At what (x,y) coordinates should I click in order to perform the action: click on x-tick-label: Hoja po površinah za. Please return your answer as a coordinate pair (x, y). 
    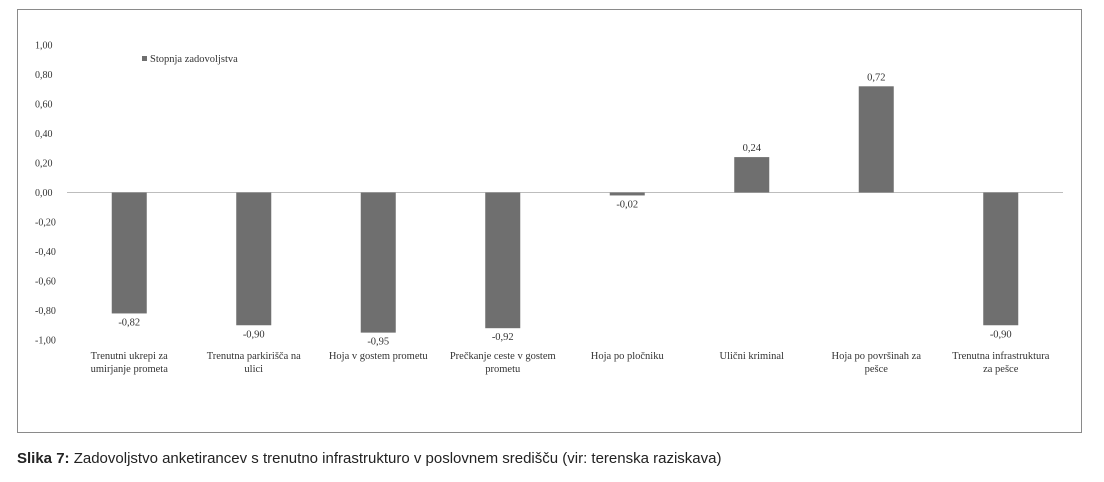
    Looking at the image, I should click on (876, 356).